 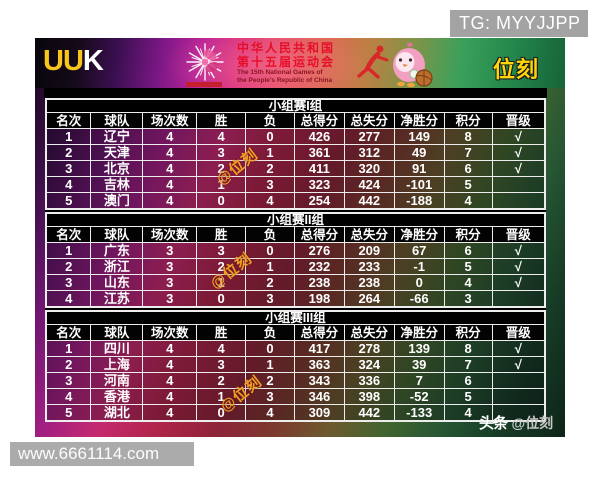 I want to click on title-cn-2: 第十五届运动会, so click(x=286, y=61).